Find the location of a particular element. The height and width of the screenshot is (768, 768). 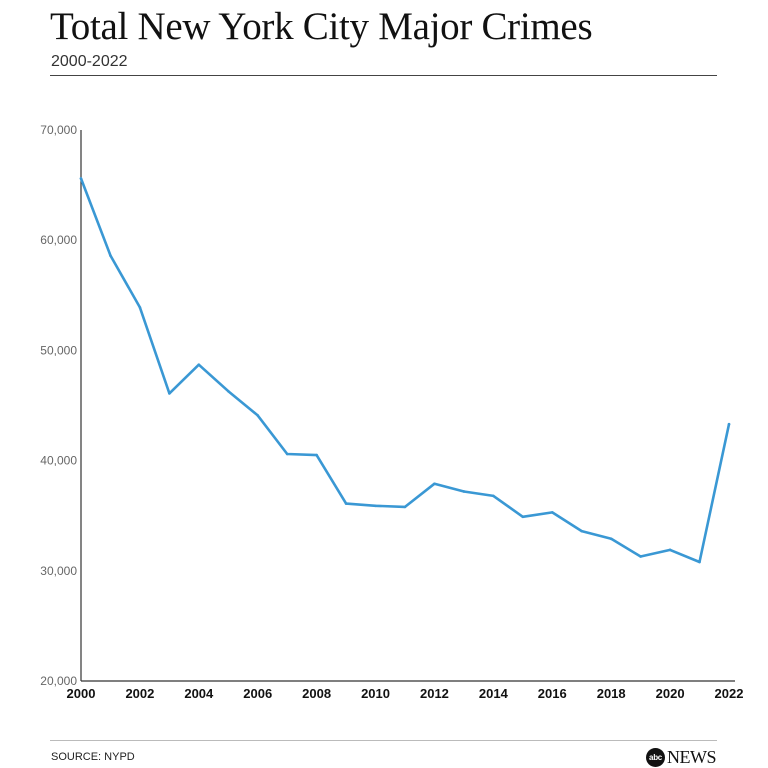

y-tick-label: 20,000 is located at coordinates (58, 681).